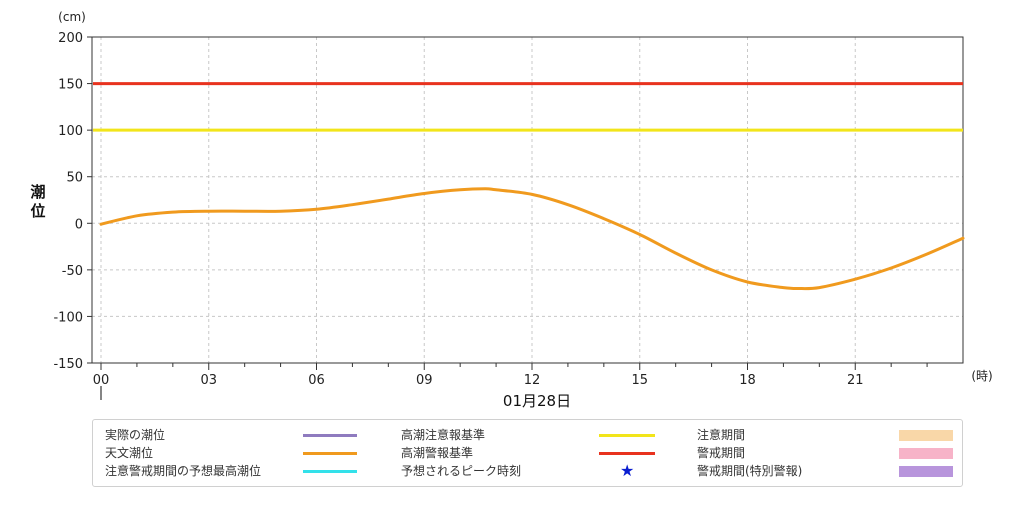 This screenshot has width=1024, height=506. I want to click on x-unit-label: (時), so click(981, 376).